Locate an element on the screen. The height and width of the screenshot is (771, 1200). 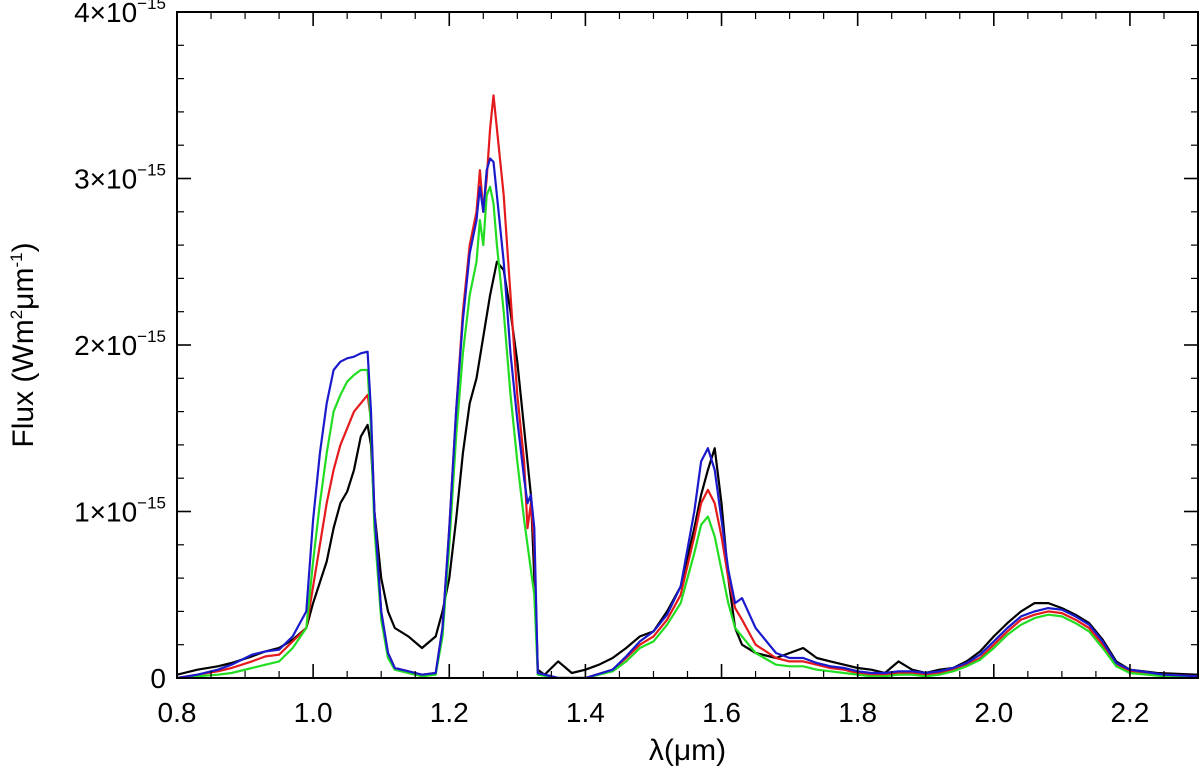
x-tick-label: 1.0 is located at coordinates (313, 712).